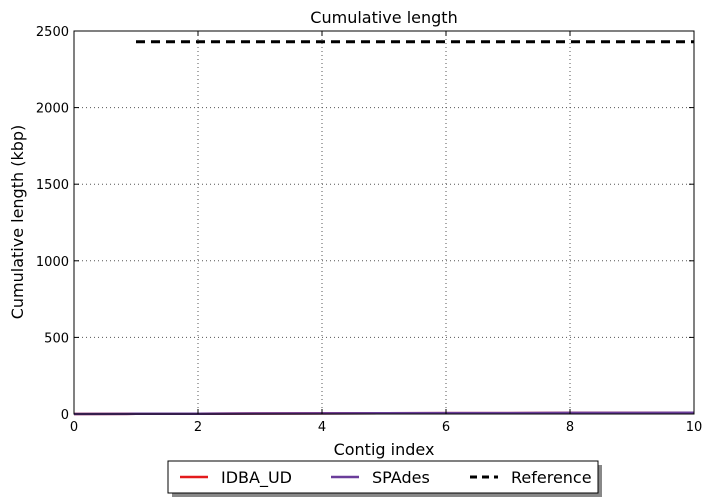 The image size is (711, 503). What do you see at coordinates (401, 477) in the screenshot?
I see `legend-label: SPAdes` at bounding box center [401, 477].